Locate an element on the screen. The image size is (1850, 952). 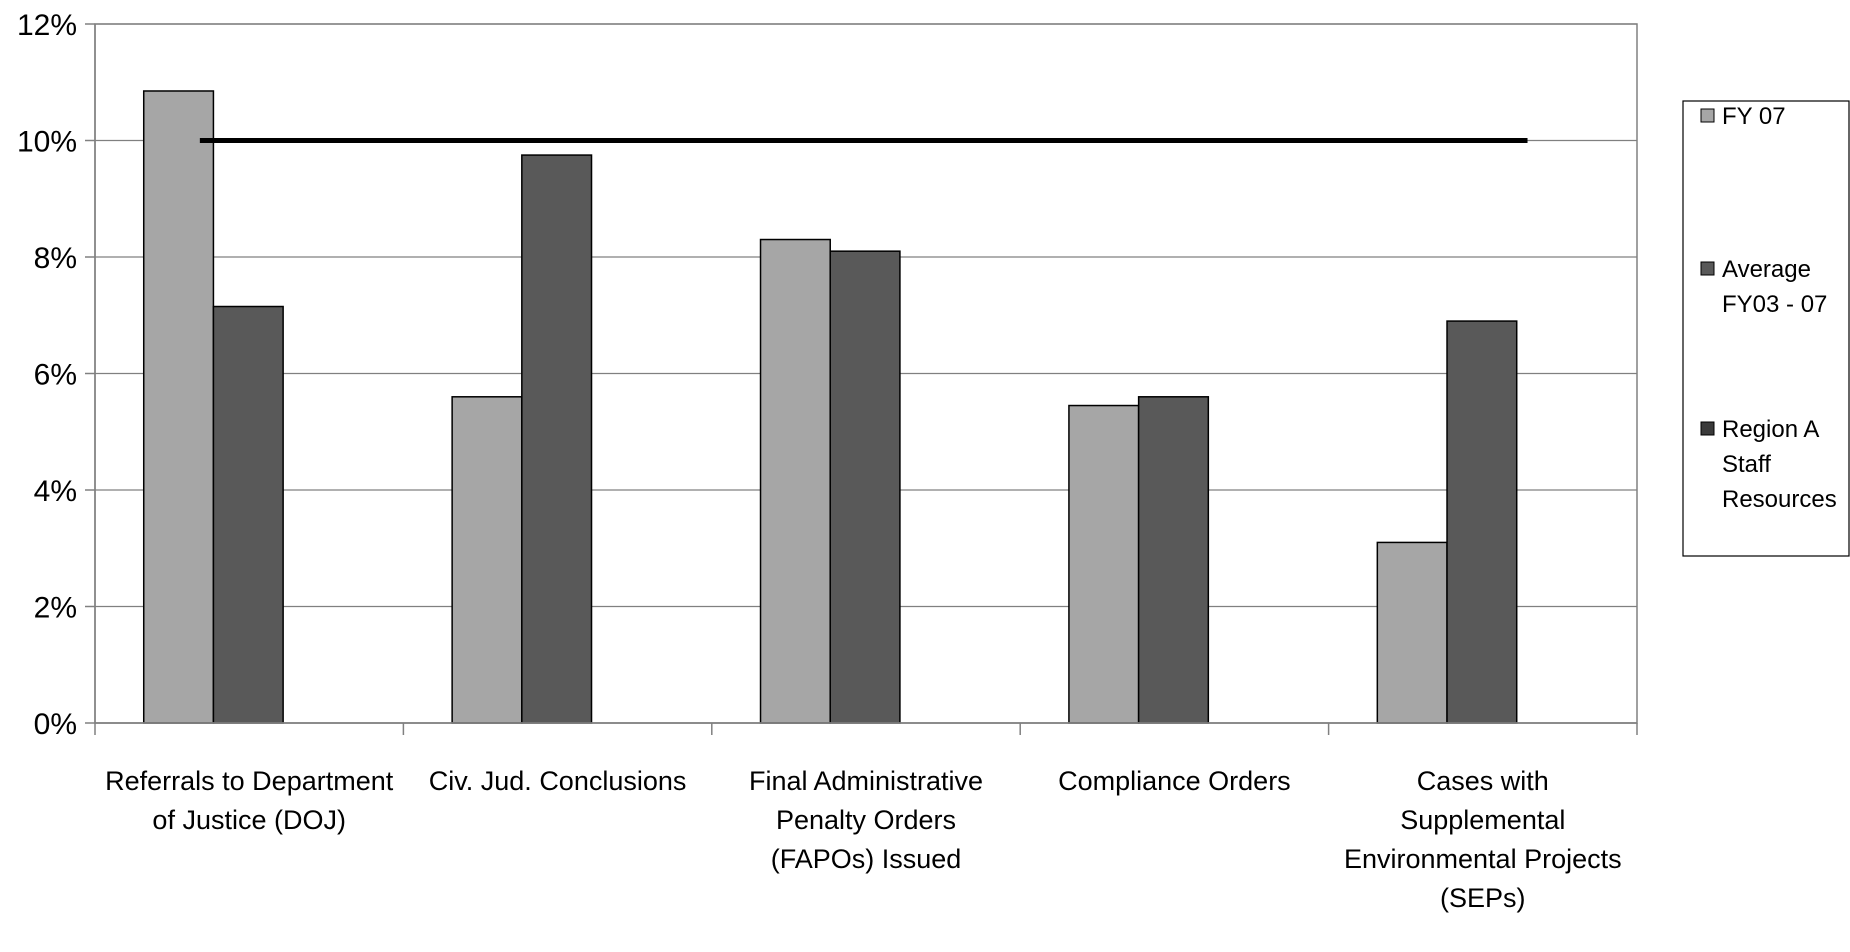
y-tick-label: 6% is located at coordinates (55, 375).